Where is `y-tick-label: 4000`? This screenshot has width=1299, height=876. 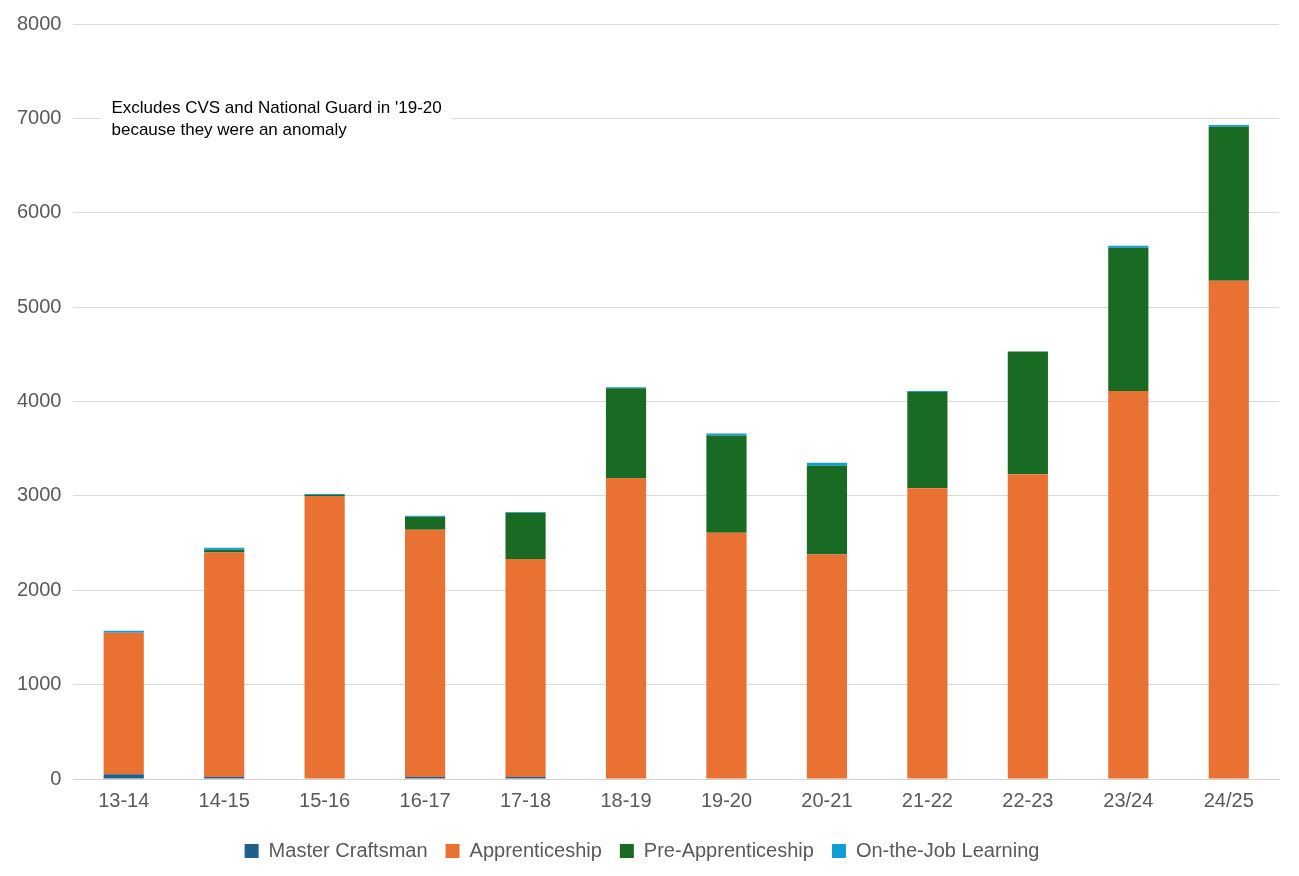
y-tick-label: 4000 is located at coordinates (39, 400).